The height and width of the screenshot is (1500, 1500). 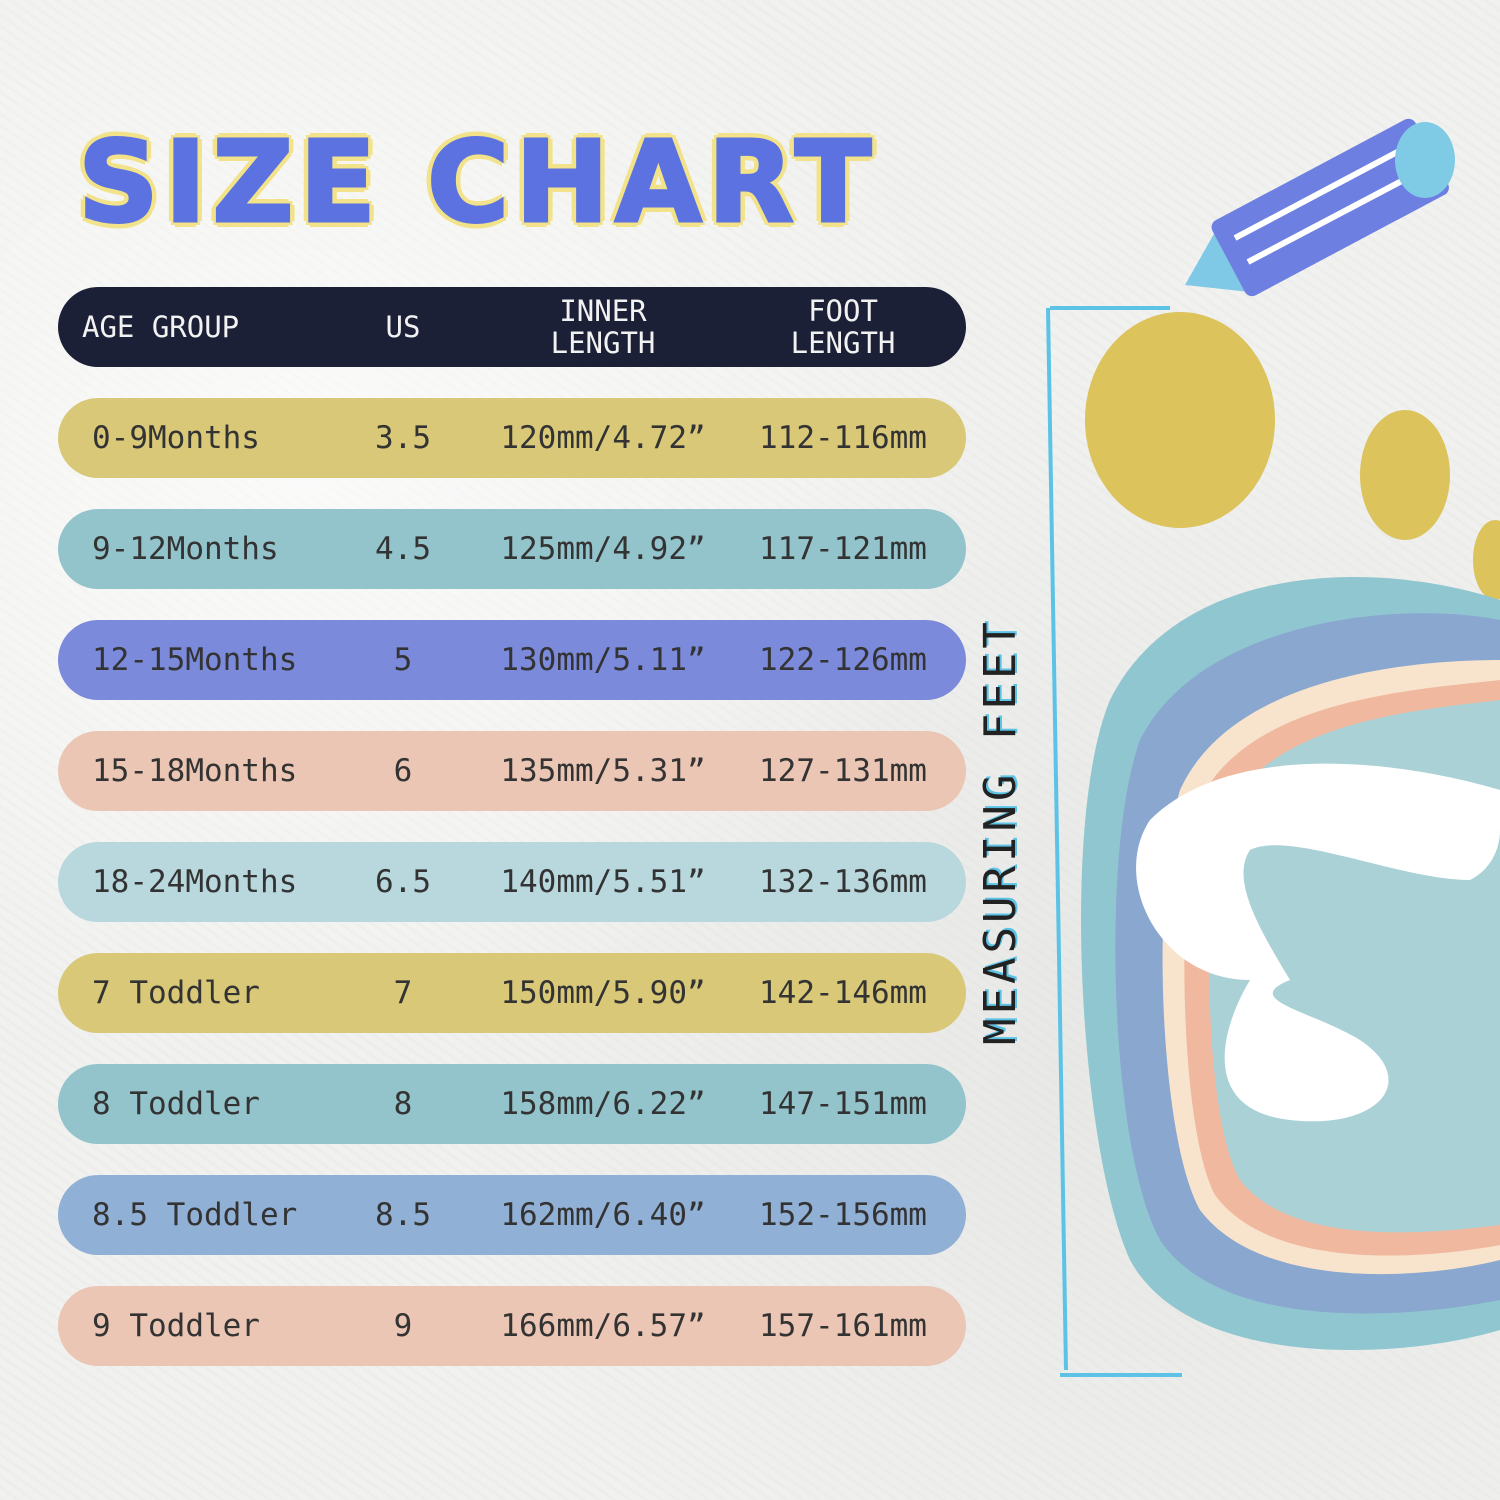 What do you see at coordinates (843, 1104) in the screenshot?
I see `foot-length-cell: 147-151mm` at bounding box center [843, 1104].